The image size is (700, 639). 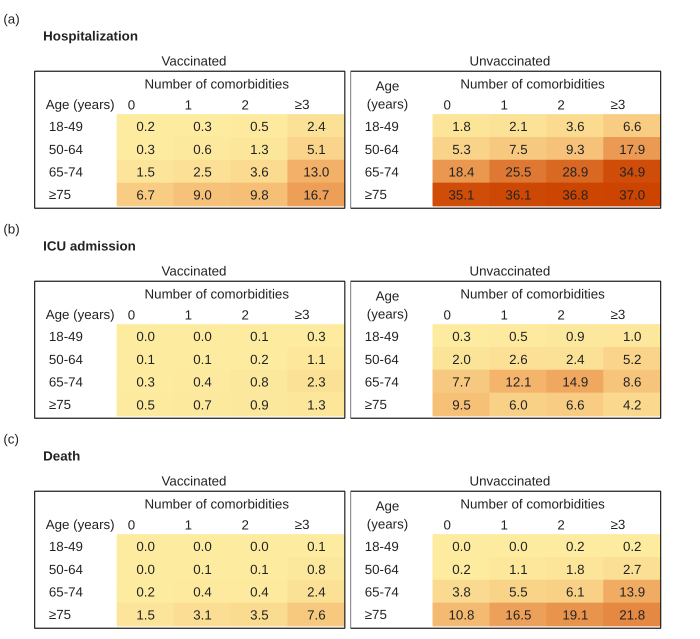 I want to click on data-label: 5.1, so click(x=316, y=149).